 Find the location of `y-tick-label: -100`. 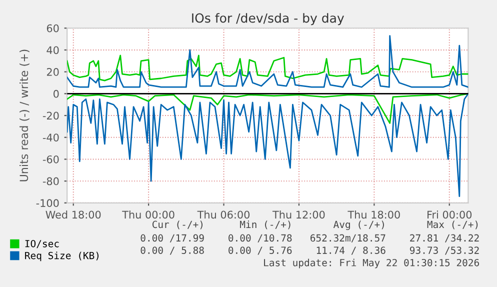

y-tick-label: -100 is located at coordinates (47, 203).